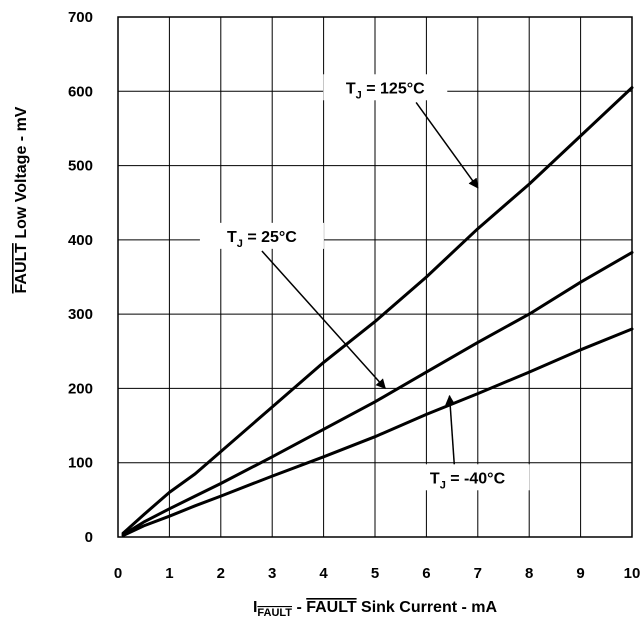 This screenshot has width=644, height=623. I want to click on x-tick-label: 0, so click(118, 573).